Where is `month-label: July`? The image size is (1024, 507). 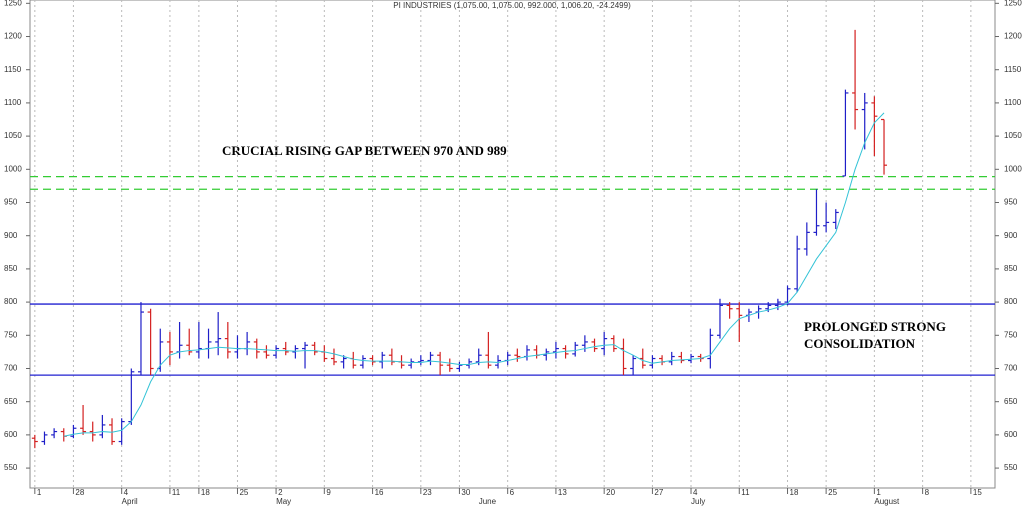
month-label: July is located at coordinates (698, 501).